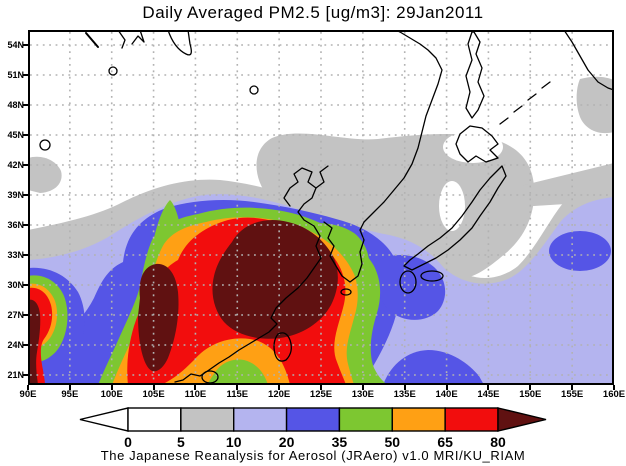 The image size is (626, 466). Describe the element at coordinates (34, 342) in the screenshot. I see `pm25-fill-maroon-west-edge-core` at that location.